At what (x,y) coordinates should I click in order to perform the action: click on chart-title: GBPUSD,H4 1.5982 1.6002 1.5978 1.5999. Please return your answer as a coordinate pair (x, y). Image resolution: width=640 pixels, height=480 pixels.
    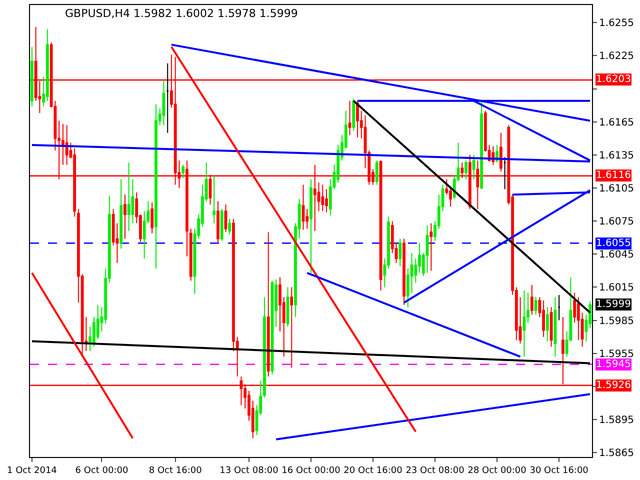
    Looking at the image, I should click on (181, 13).